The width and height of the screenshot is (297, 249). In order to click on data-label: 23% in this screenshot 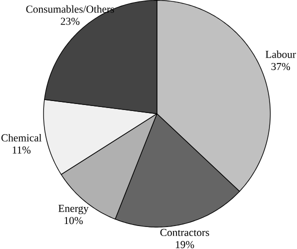, I will do `click(70, 21)`.